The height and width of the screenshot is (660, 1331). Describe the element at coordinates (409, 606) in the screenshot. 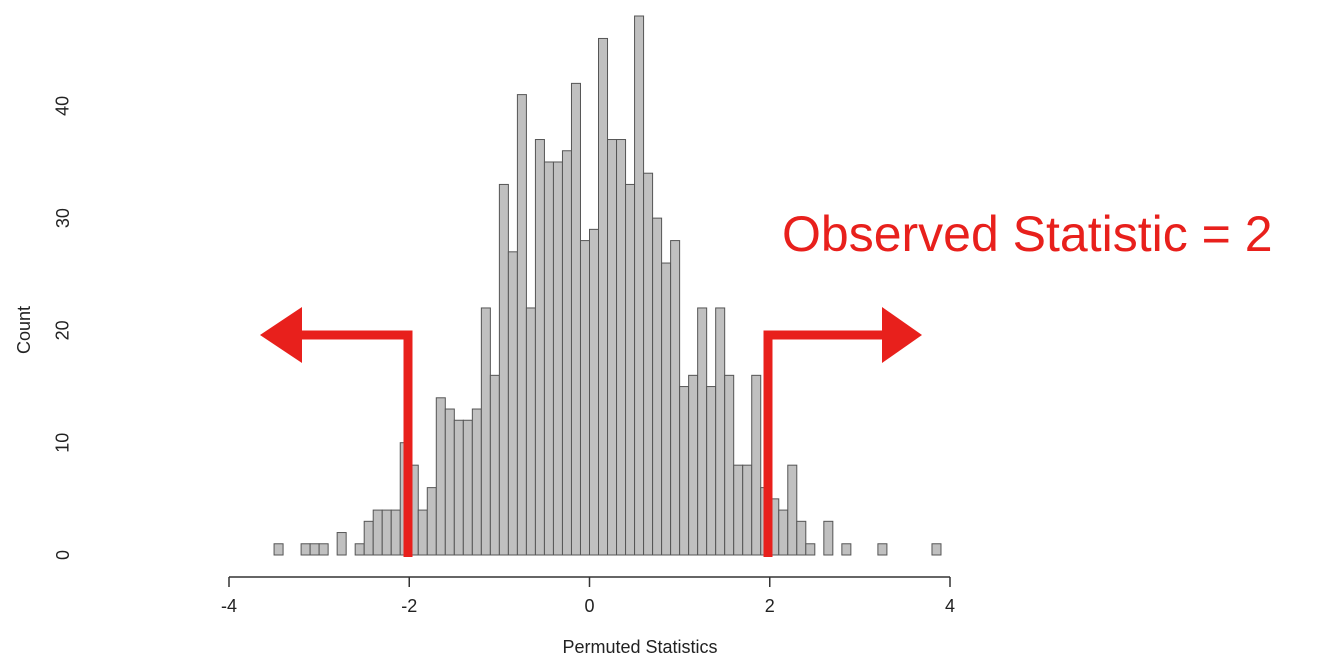

I see `x-tick-label: -2` at that location.